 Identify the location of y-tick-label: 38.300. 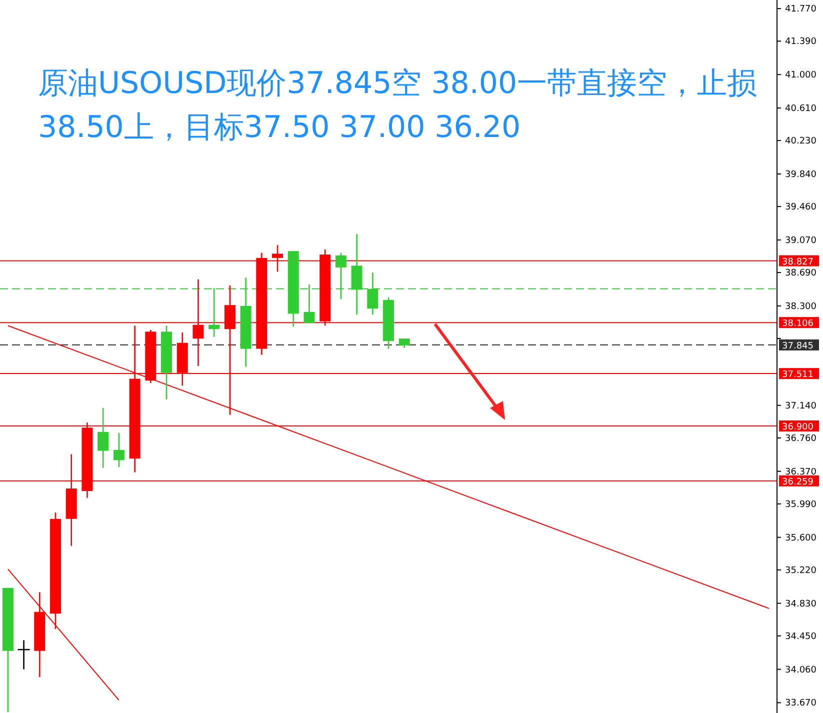
(801, 307).